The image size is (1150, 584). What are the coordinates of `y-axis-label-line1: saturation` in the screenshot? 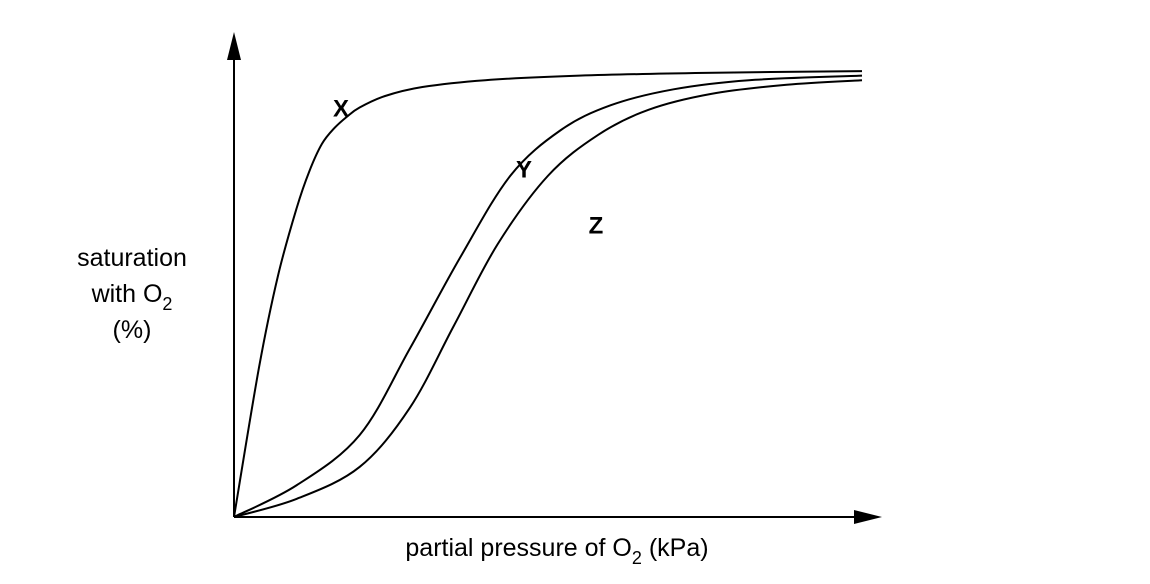 It's located at (132, 258).